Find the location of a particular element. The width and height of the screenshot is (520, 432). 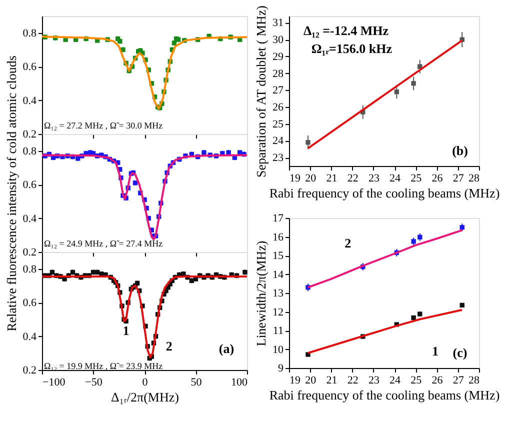

y-tick-label: 11 is located at coordinates (278, 331).